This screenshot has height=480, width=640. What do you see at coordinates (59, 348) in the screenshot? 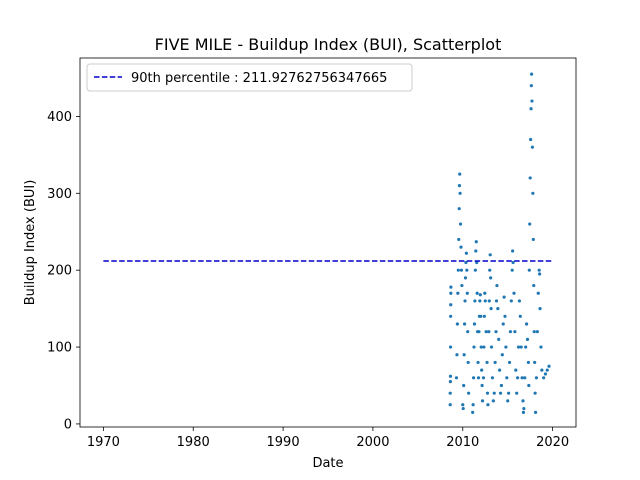
I see `y-tick-label: 100` at bounding box center [59, 348].